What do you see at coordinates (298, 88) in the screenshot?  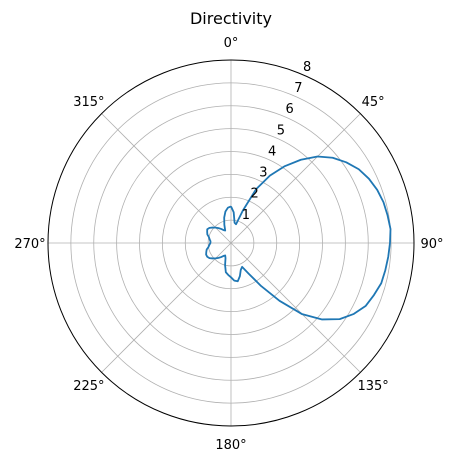 I see `radial-tick-label-7: 7` at bounding box center [298, 88].